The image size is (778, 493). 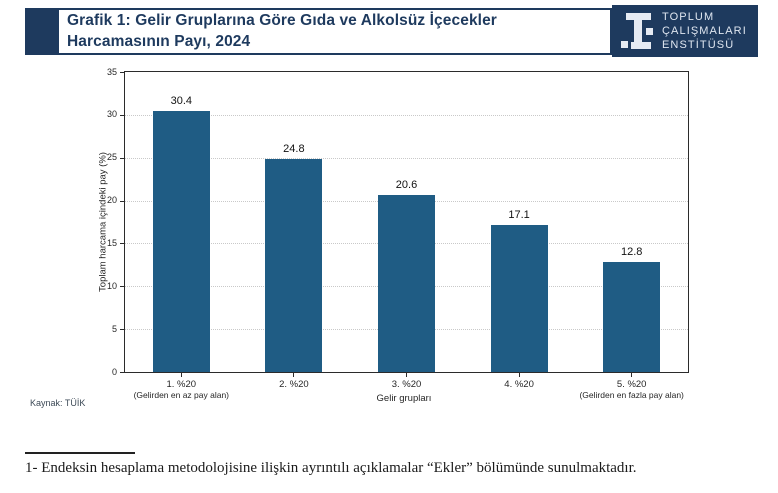 What do you see at coordinates (111, 200) in the screenshot?
I see `y-tick-label: 20` at bounding box center [111, 200].